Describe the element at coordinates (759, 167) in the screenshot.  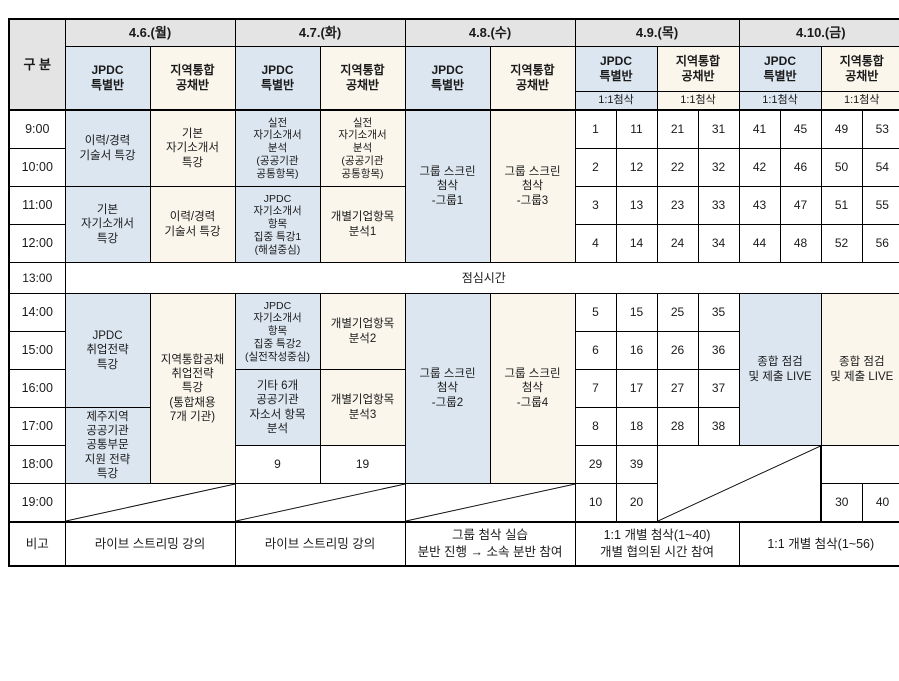
I see `num-cell: 42` at that location.